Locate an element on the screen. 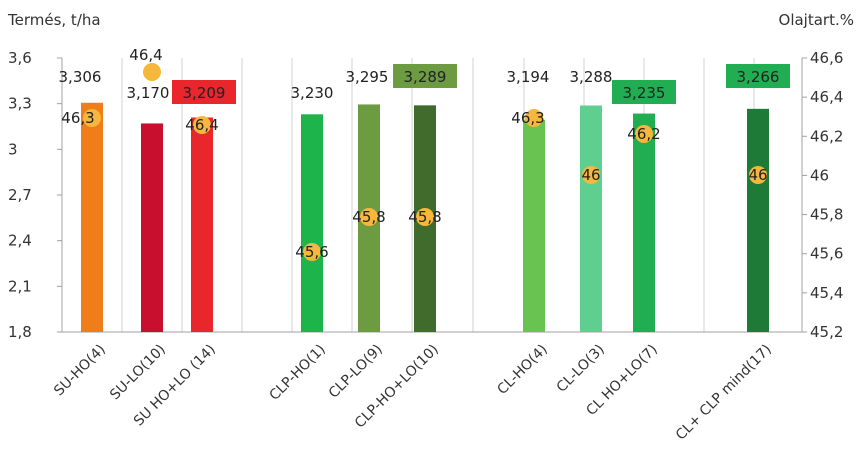 This screenshot has width=862, height=471. right-tick-label: 46,4 is located at coordinates (826, 97).